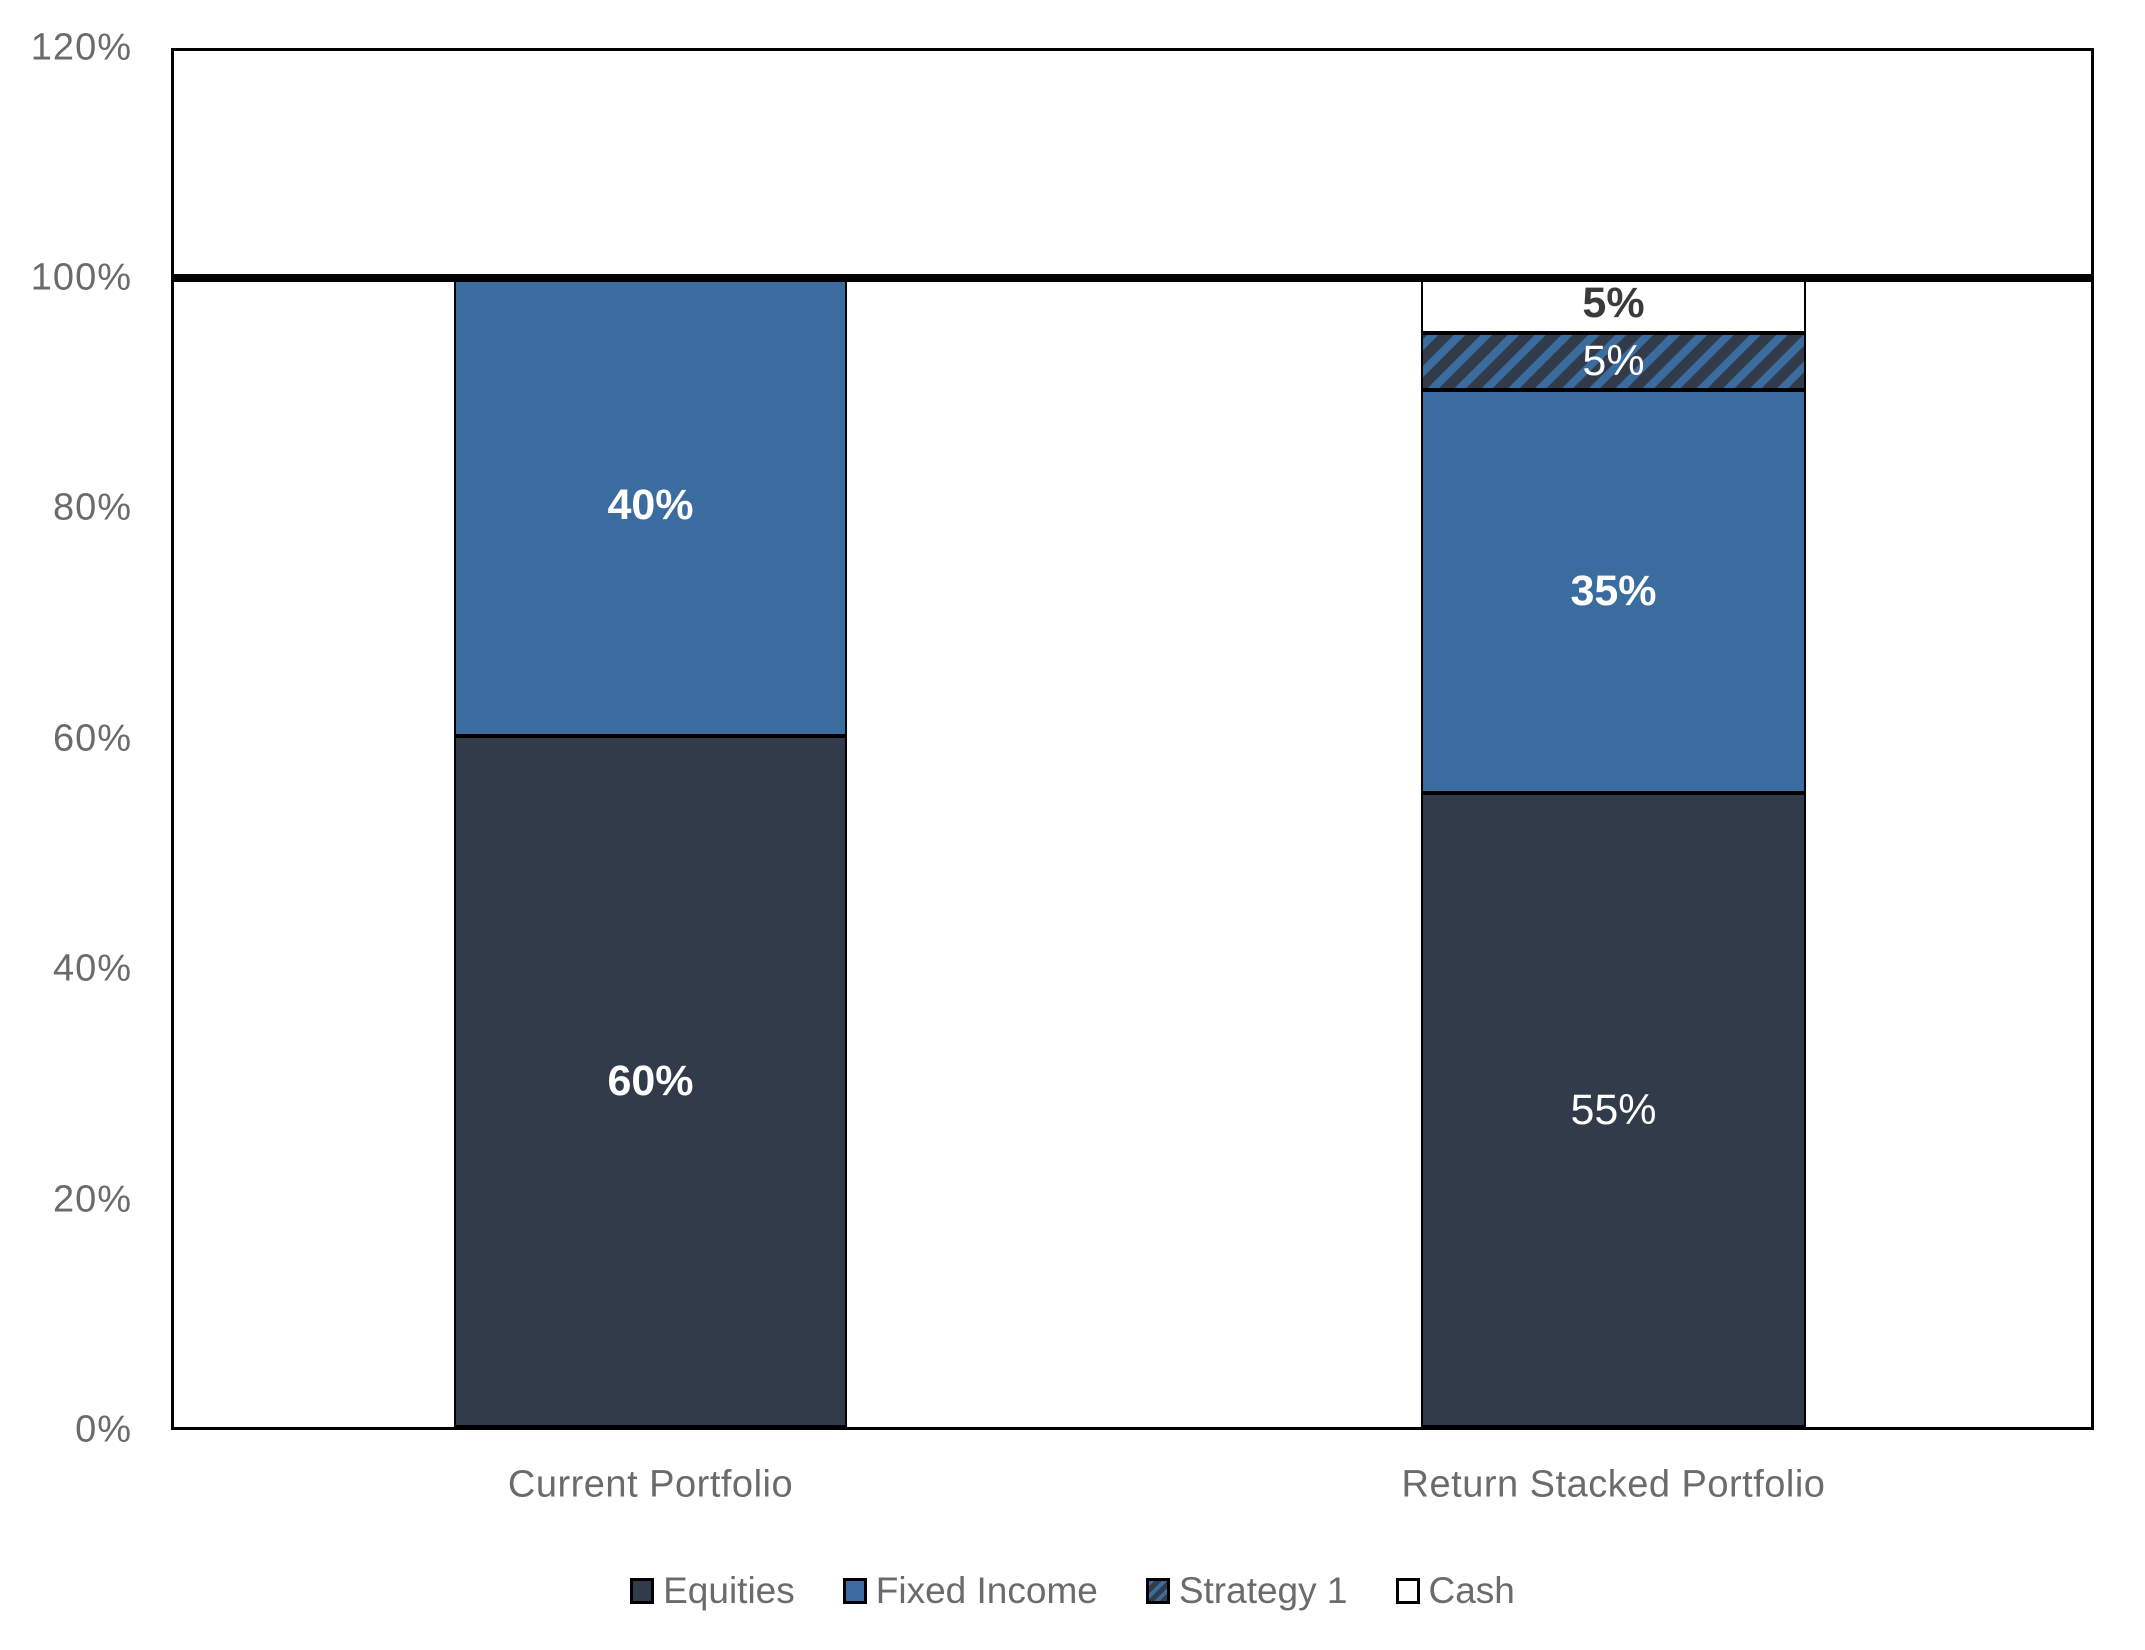 The image size is (2145, 1650). I want to click on bar-segment-fixed-income-return-stacked: 35%, so click(1613, 592).